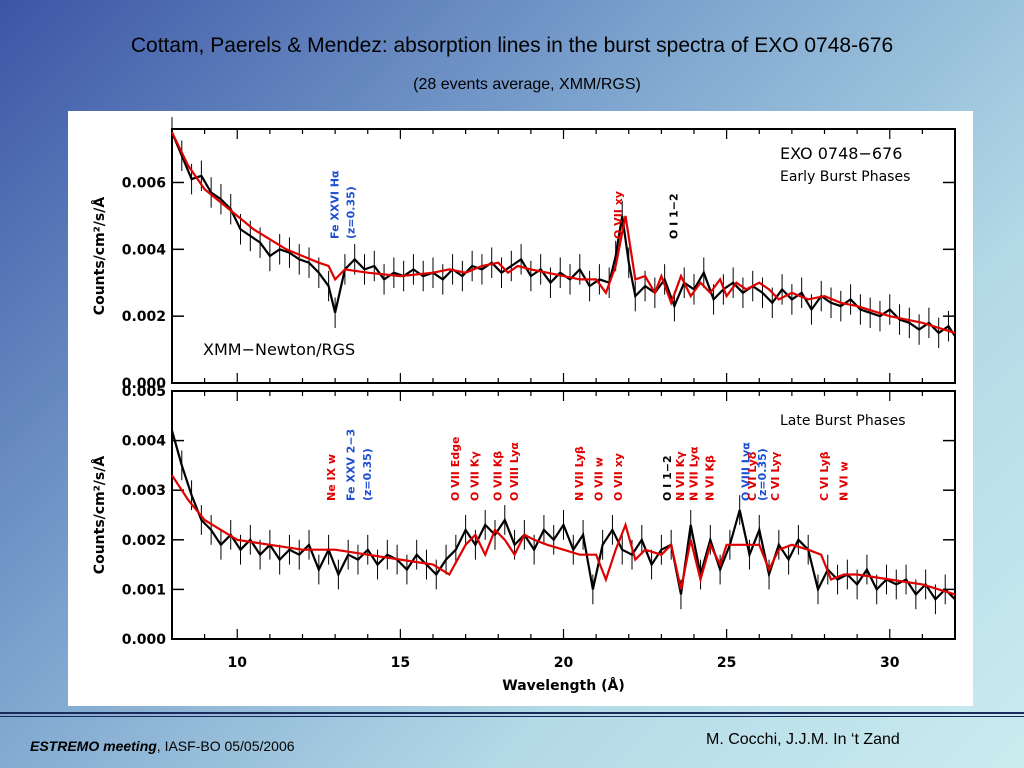  I want to click on line-annotation-1: Ne IX w, so click(331, 477).